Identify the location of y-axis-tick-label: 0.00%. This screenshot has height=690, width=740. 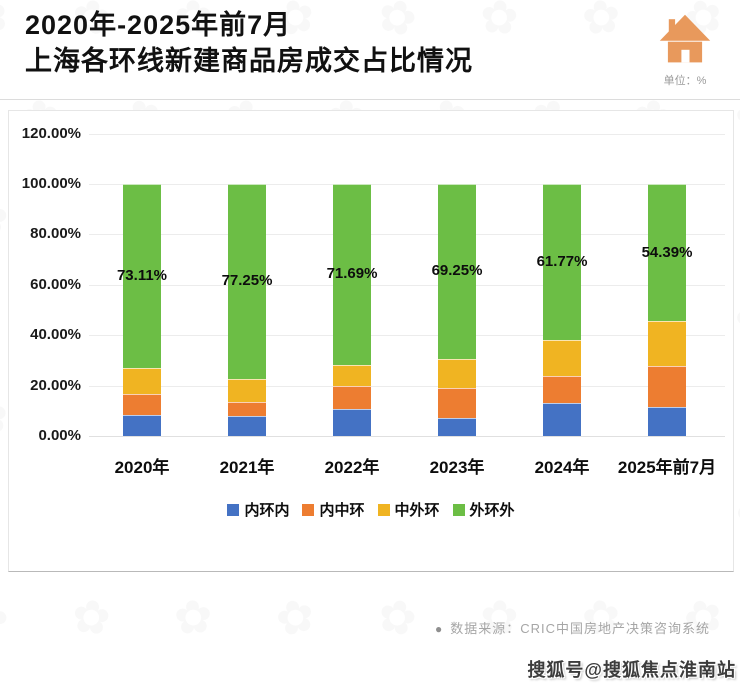
(59, 435).